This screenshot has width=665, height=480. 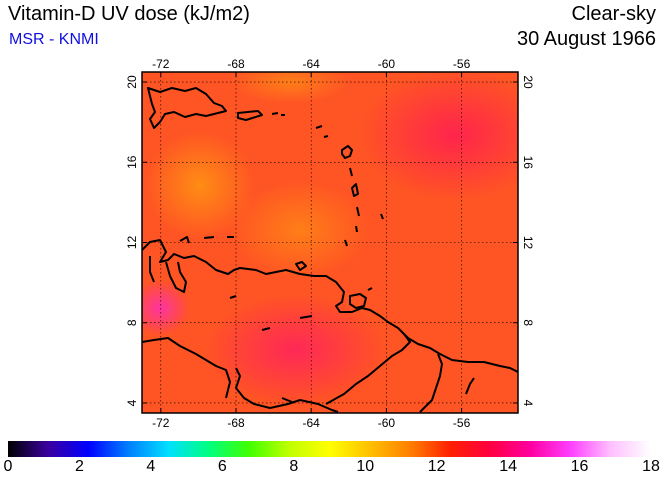 I want to click on coast-puerto-rico, so click(x=250, y=115).